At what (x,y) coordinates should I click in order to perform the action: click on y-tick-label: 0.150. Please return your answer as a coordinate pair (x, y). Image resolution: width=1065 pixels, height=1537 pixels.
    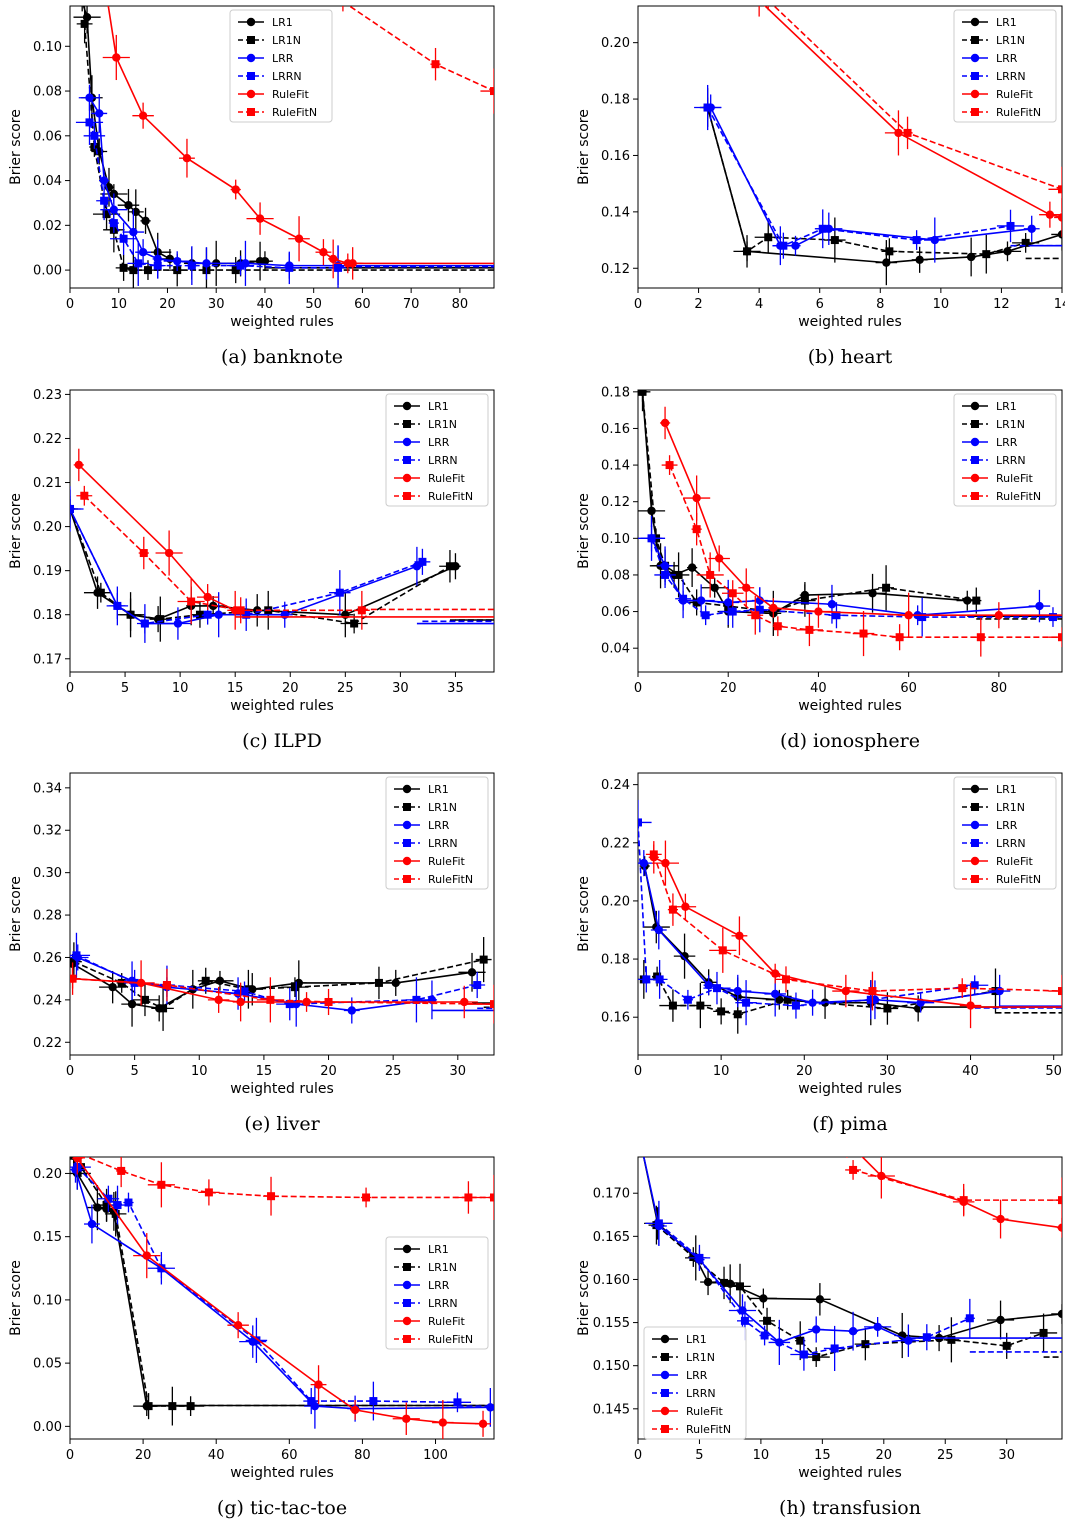
    Looking at the image, I should click on (611, 1366).